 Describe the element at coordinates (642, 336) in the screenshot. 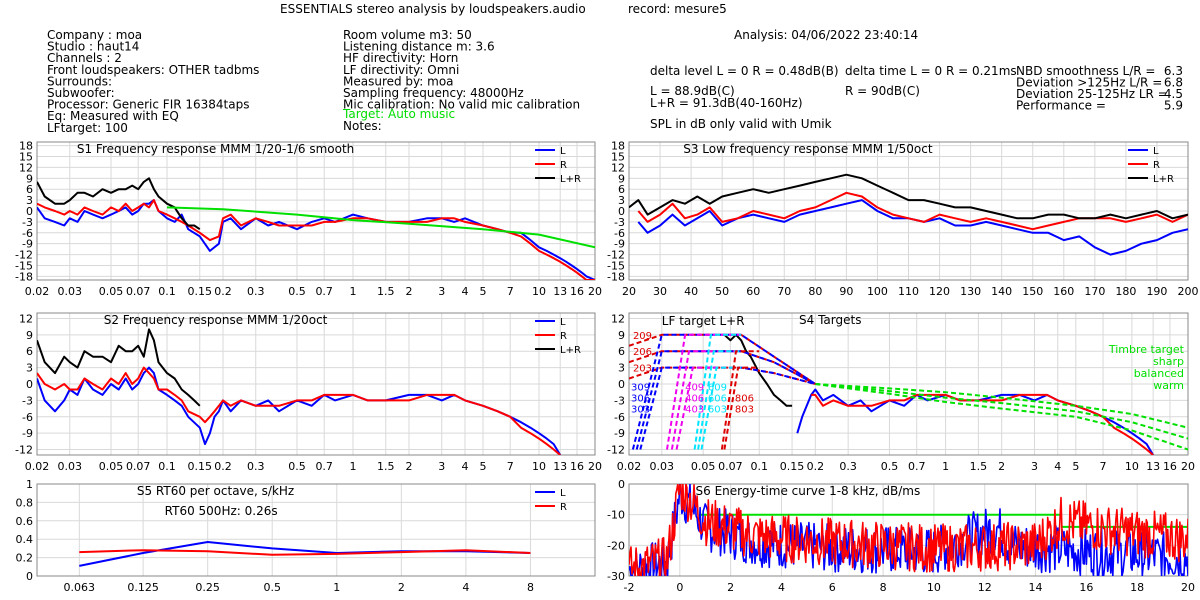

I see `target-label: 209` at that location.